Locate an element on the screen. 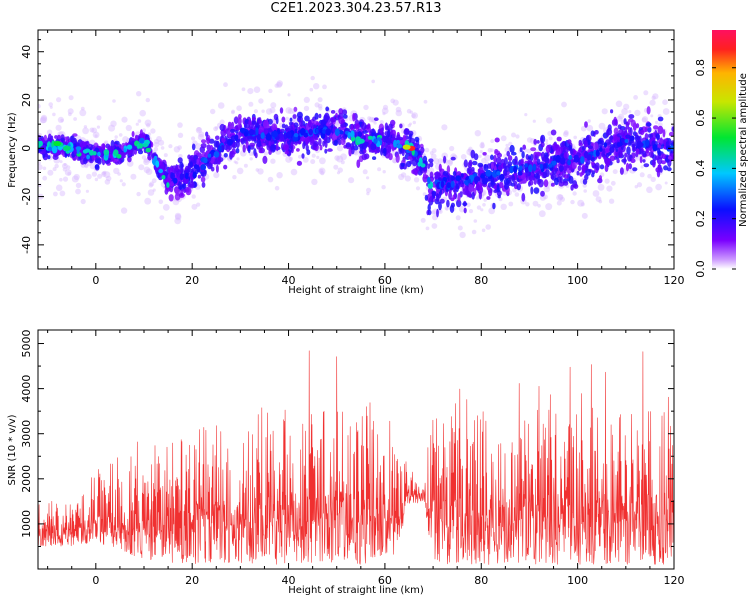  spectrogram-x-axis-label: Height of straight line (km) is located at coordinates (356, 290).